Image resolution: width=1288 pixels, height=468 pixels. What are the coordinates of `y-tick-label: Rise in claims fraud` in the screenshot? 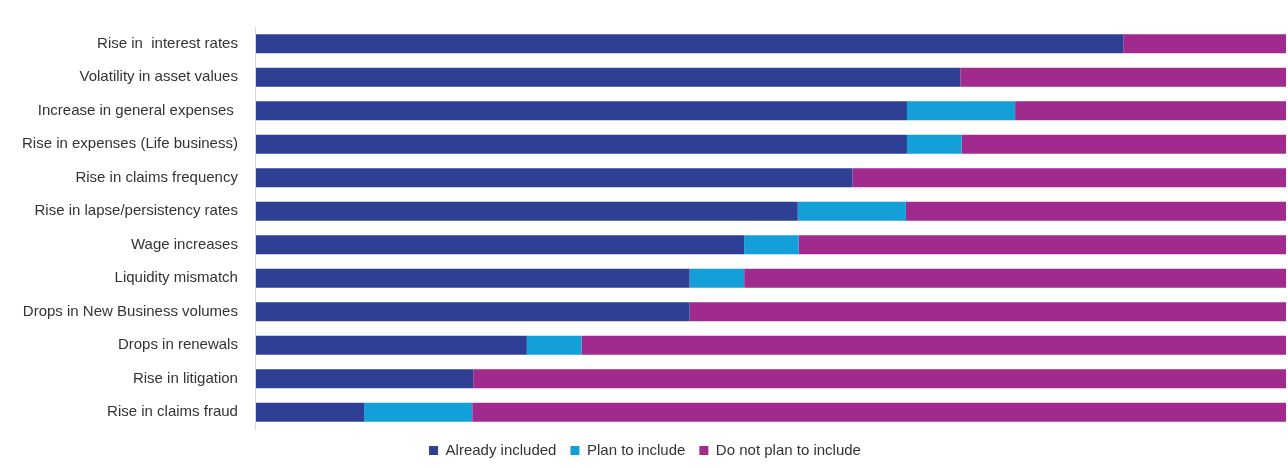 It's located at (172, 411).